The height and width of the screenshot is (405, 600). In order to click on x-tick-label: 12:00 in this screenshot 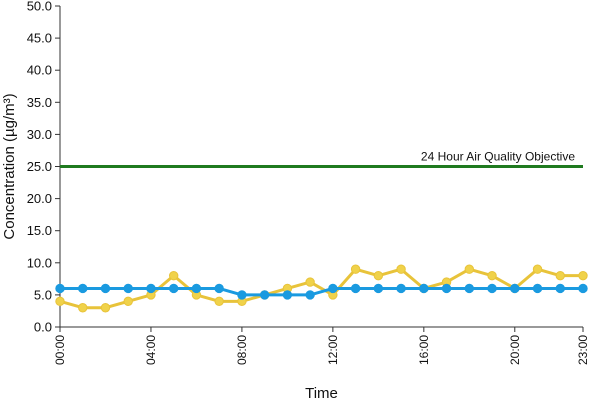, I will do `click(333, 350)`.